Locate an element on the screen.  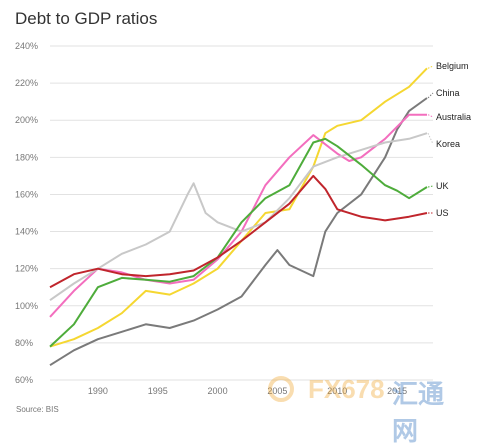
series-leader-belgium is located at coordinates (430, 67).